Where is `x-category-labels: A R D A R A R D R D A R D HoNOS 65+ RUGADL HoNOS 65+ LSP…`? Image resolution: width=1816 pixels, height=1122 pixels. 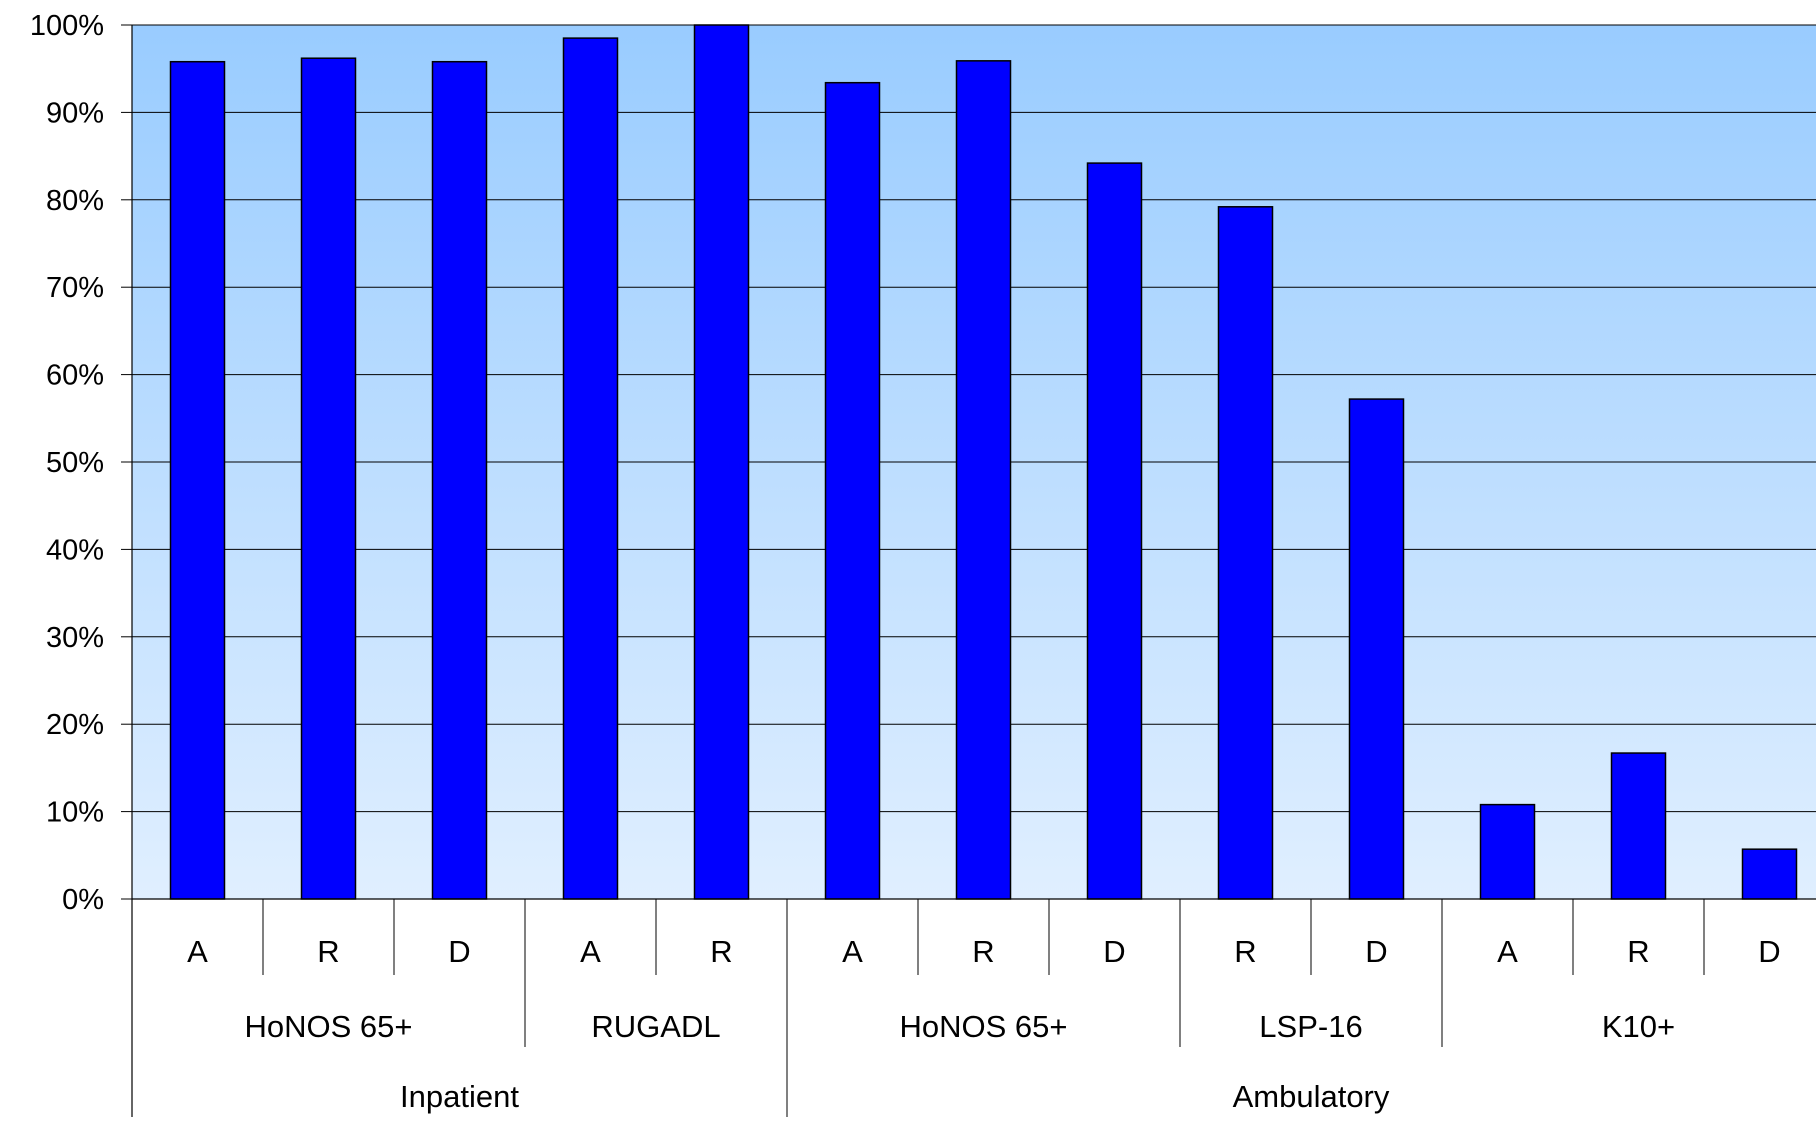
x-category-labels: A R D A R A R D R D A R D HoNOS 65+ RUGADL HoNOS 65+ LSP… is located at coordinates (984, 1024).